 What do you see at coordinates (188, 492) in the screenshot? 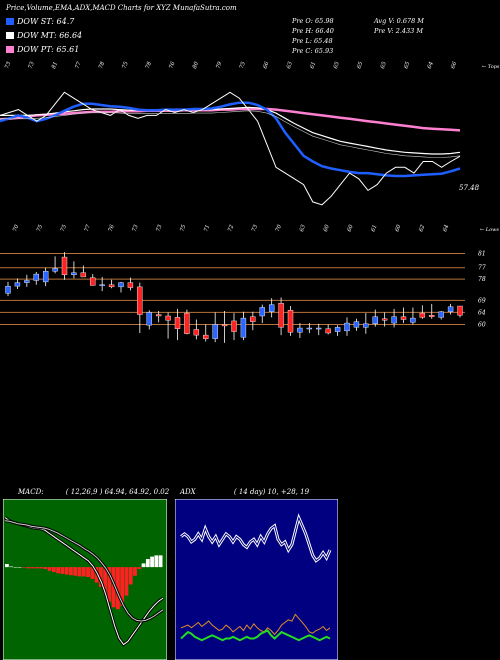
I see `adx-label: ADX` at bounding box center [188, 492].